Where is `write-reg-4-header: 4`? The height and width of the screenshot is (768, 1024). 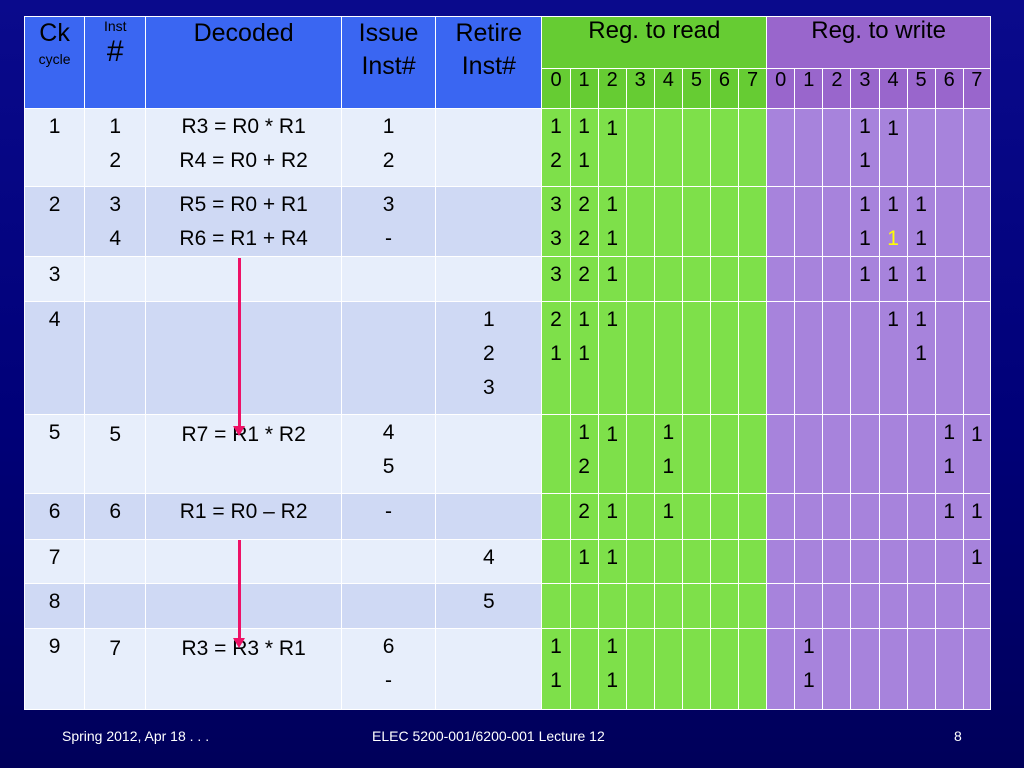
write-reg-4-header: 4 is located at coordinates (893, 88).